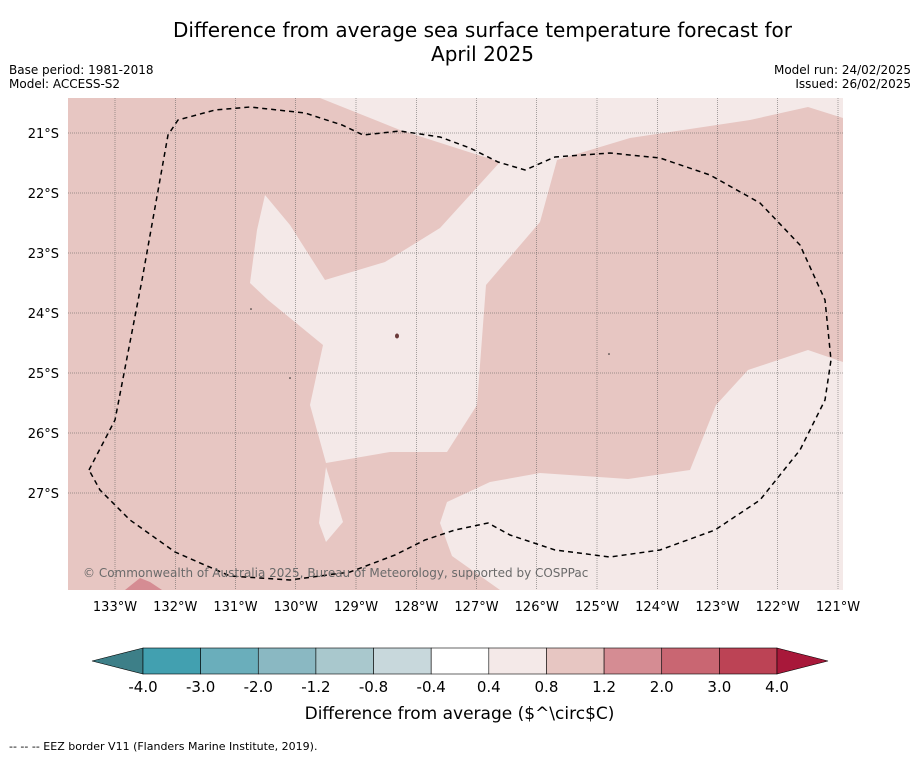 This screenshot has height=758, width=919. Describe the element at coordinates (717, 607) in the screenshot. I see `longitude-label: 123°W` at that location.